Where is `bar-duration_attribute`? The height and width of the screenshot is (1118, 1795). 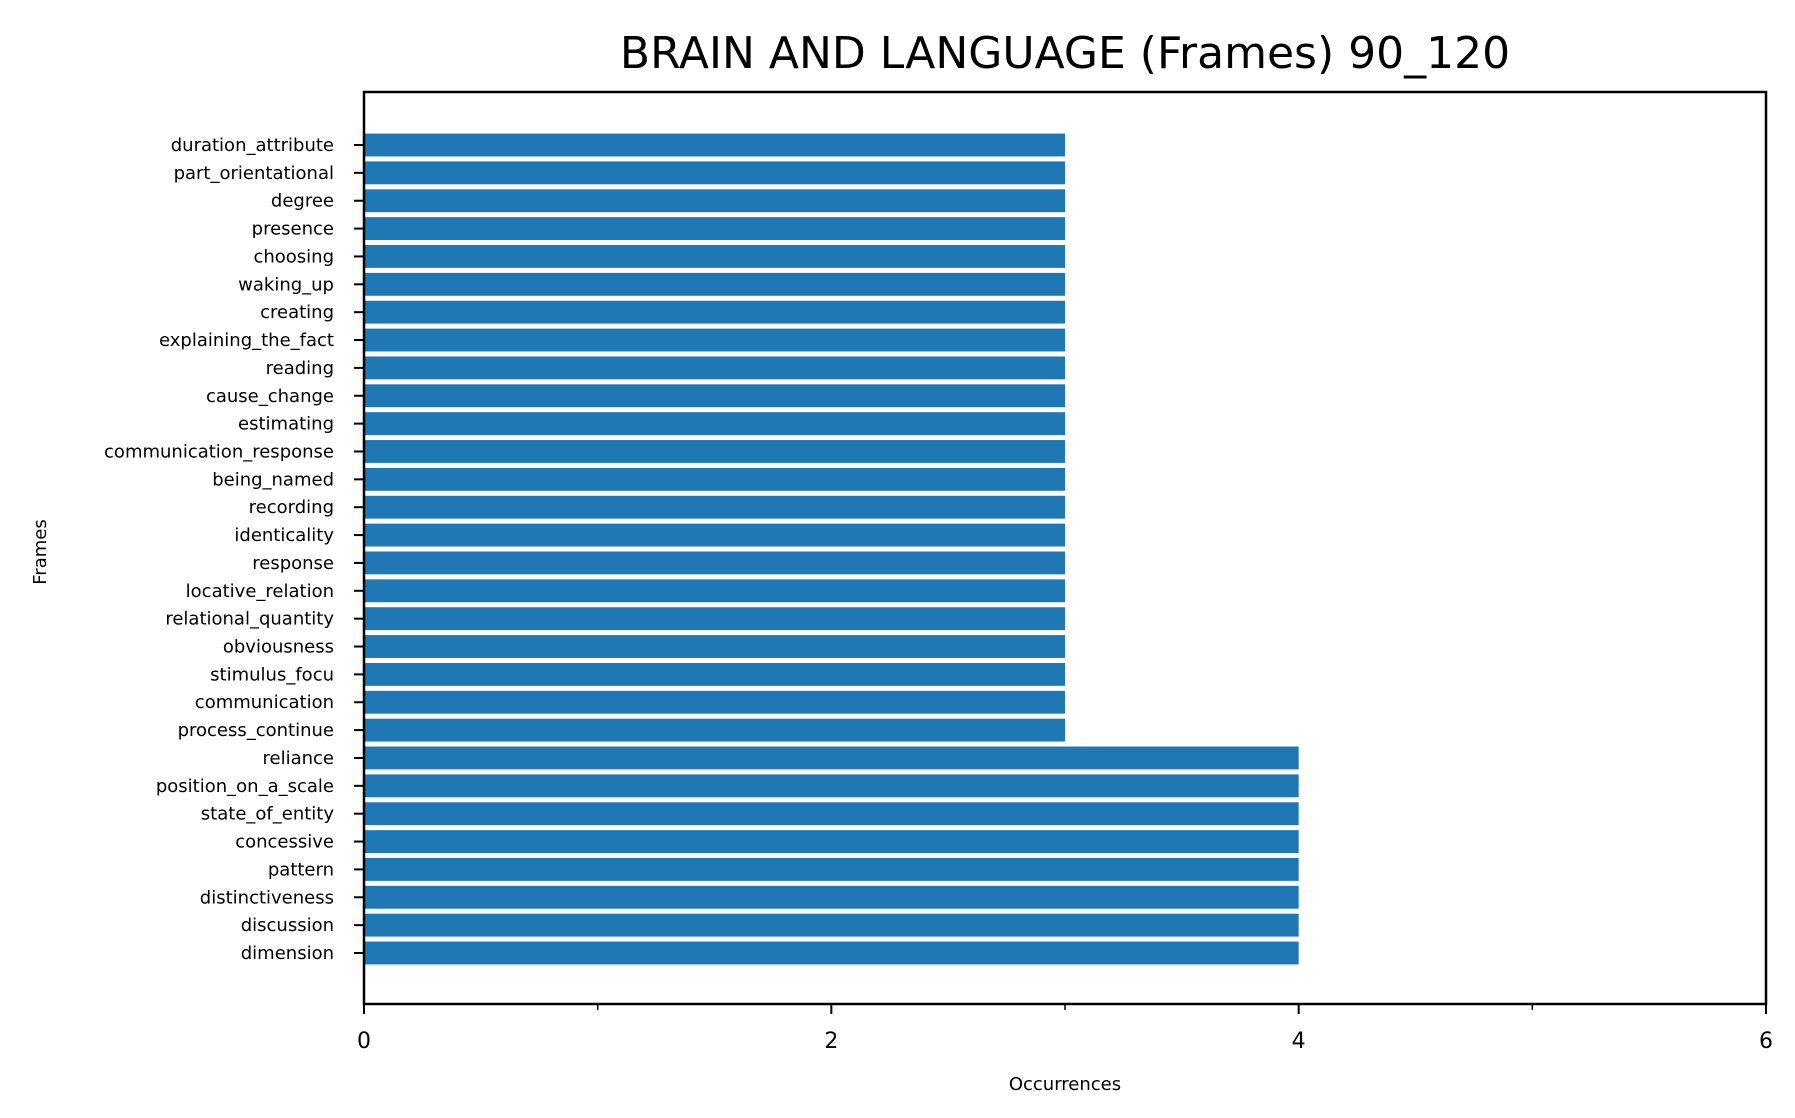 bar-duration_attribute is located at coordinates (714, 145).